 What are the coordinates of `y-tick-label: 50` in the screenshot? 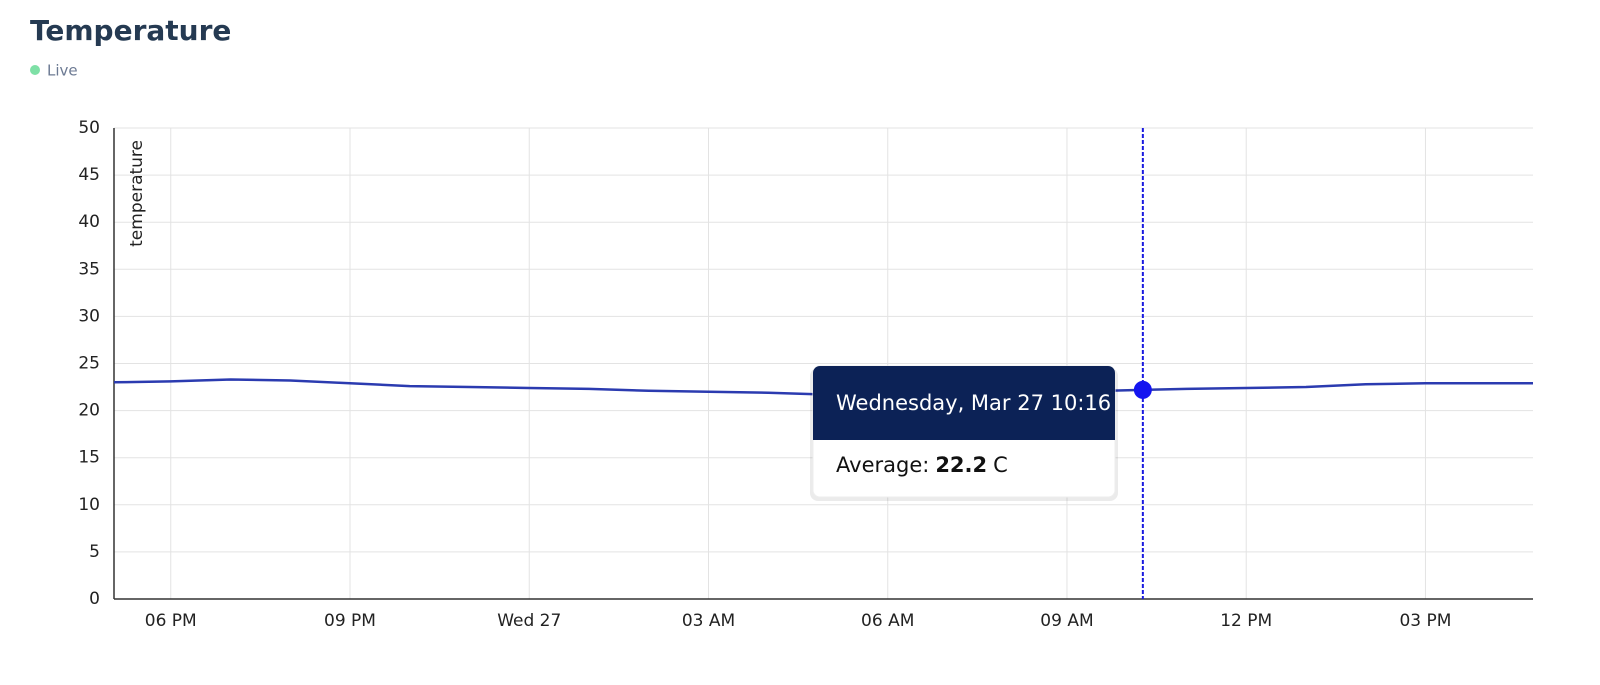 It's located at (89, 128).